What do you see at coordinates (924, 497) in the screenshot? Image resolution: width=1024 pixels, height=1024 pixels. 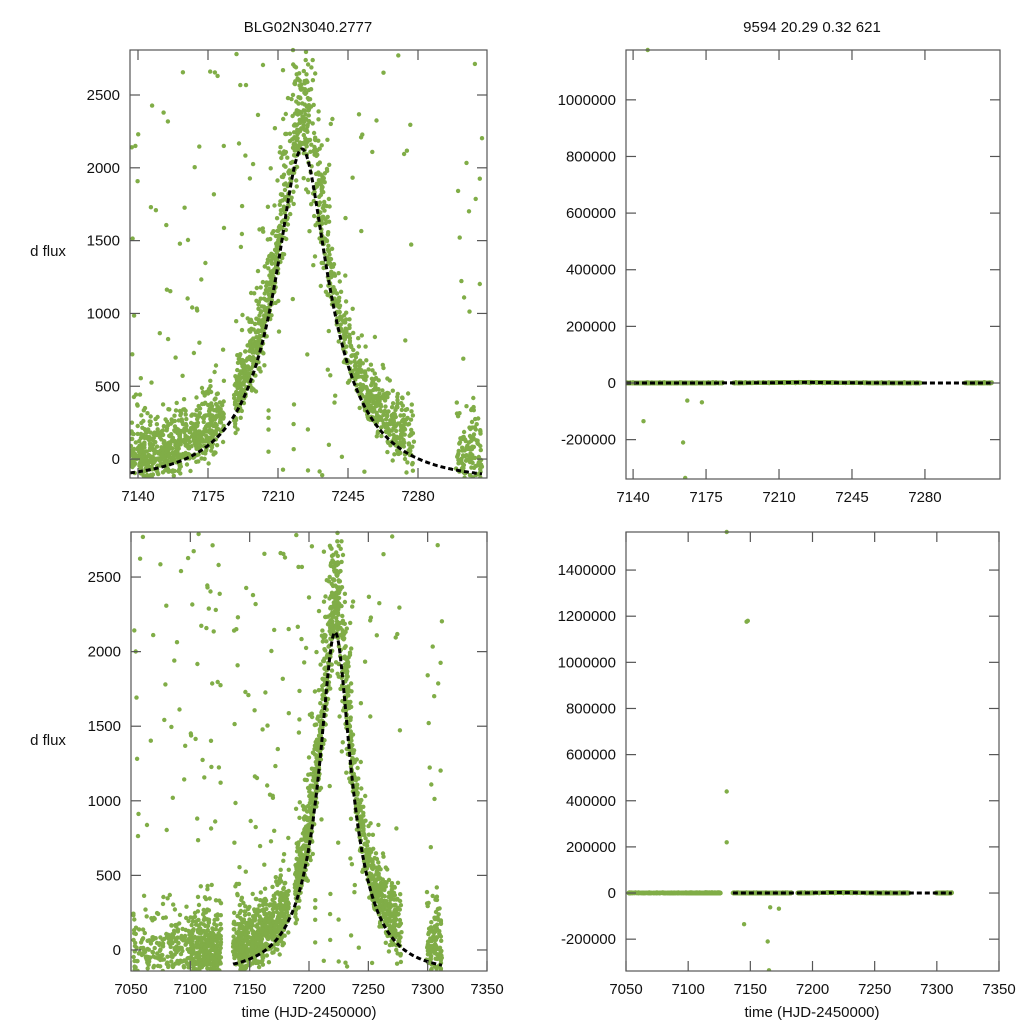 I see `x-tick-label: 7280` at bounding box center [924, 497].